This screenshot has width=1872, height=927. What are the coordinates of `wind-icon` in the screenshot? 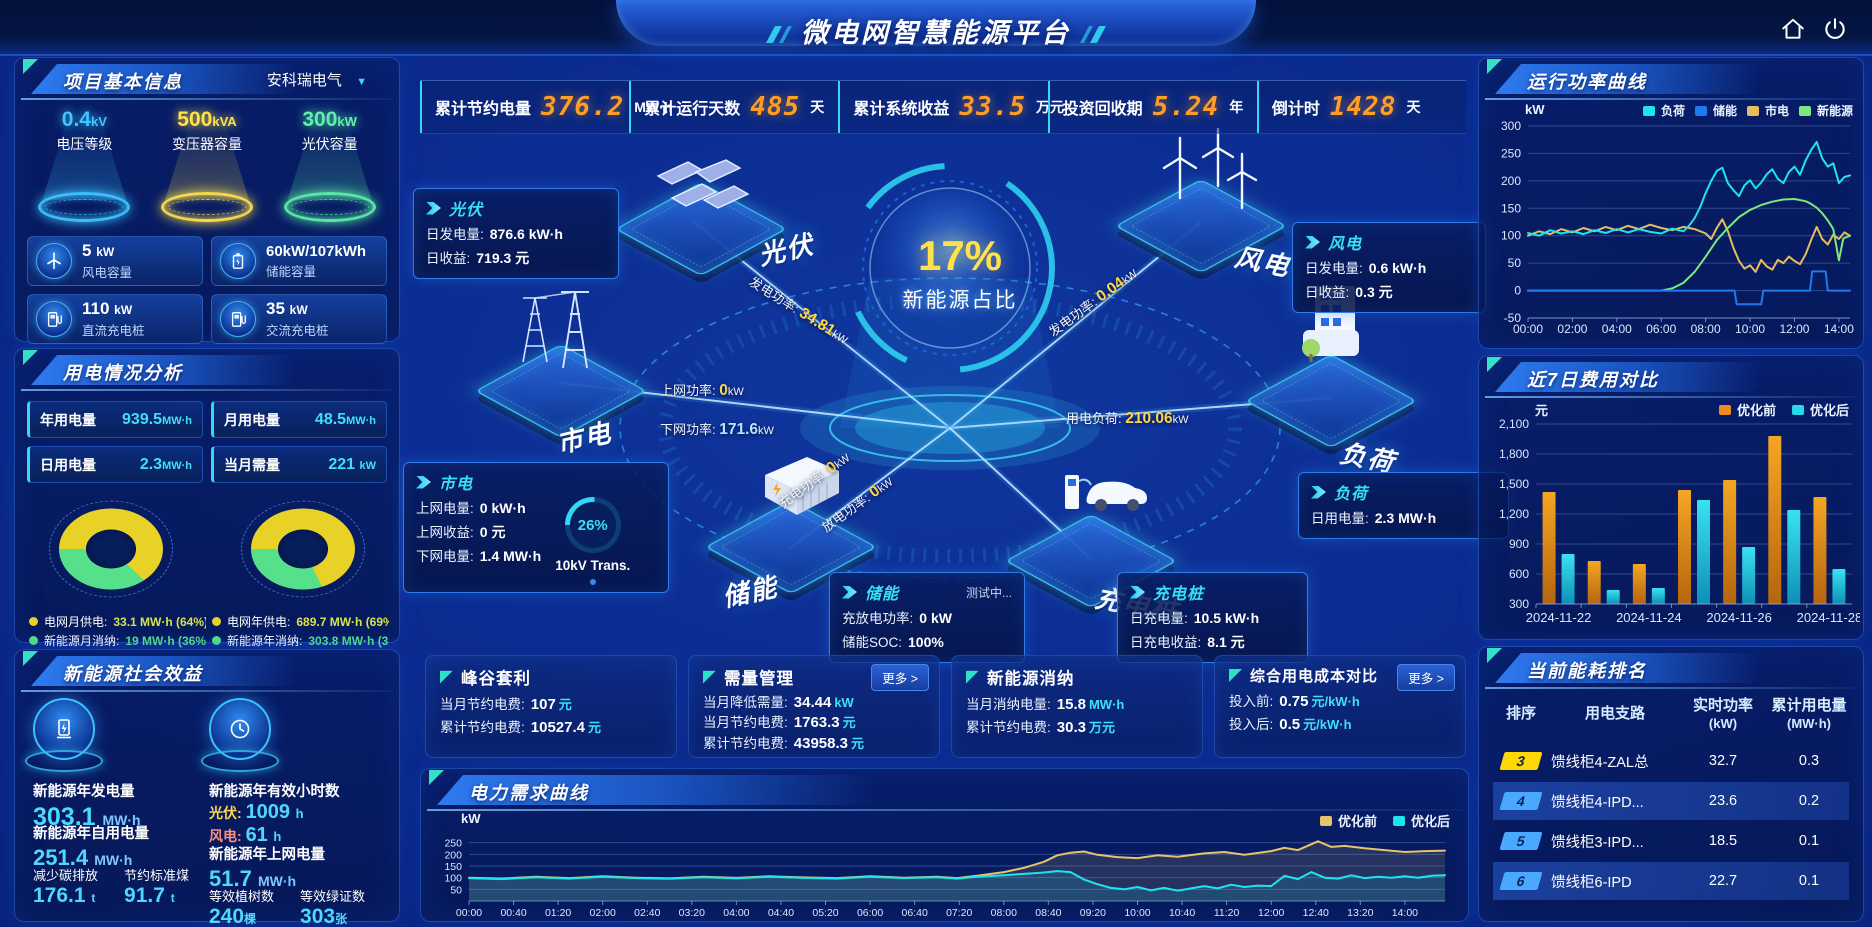 It's located at (54, 261).